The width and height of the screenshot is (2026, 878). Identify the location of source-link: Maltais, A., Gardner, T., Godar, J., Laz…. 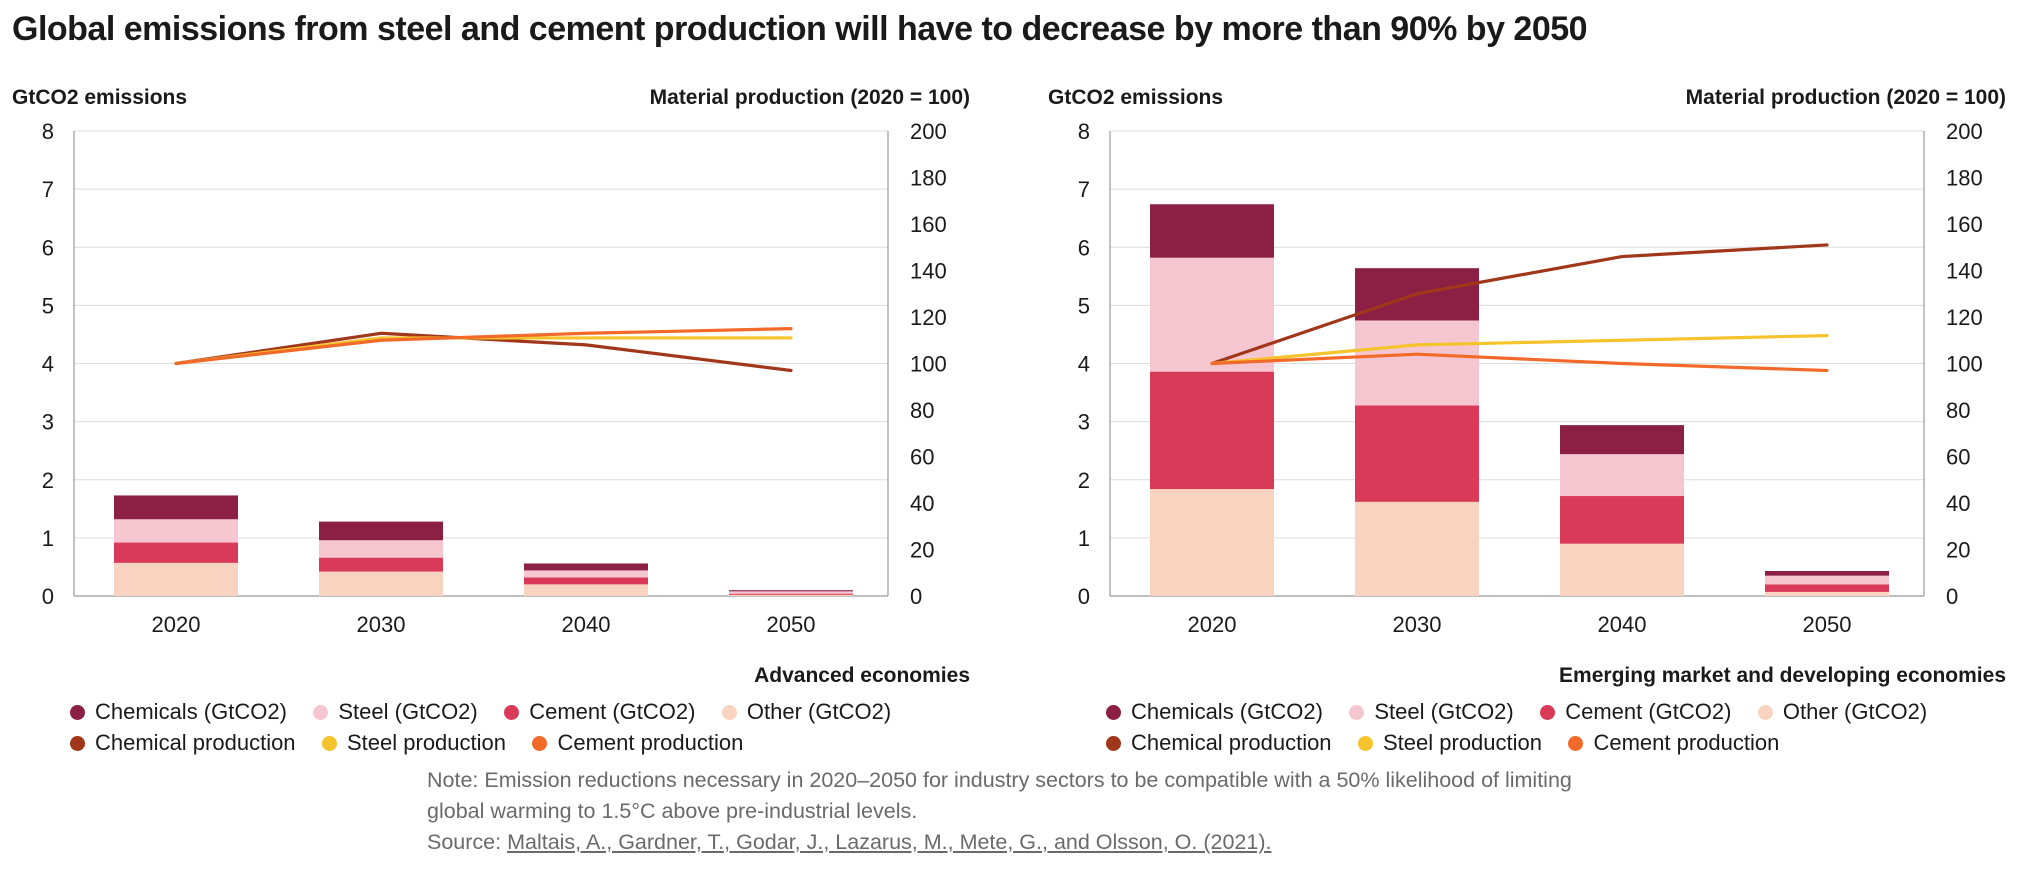
(889, 842).